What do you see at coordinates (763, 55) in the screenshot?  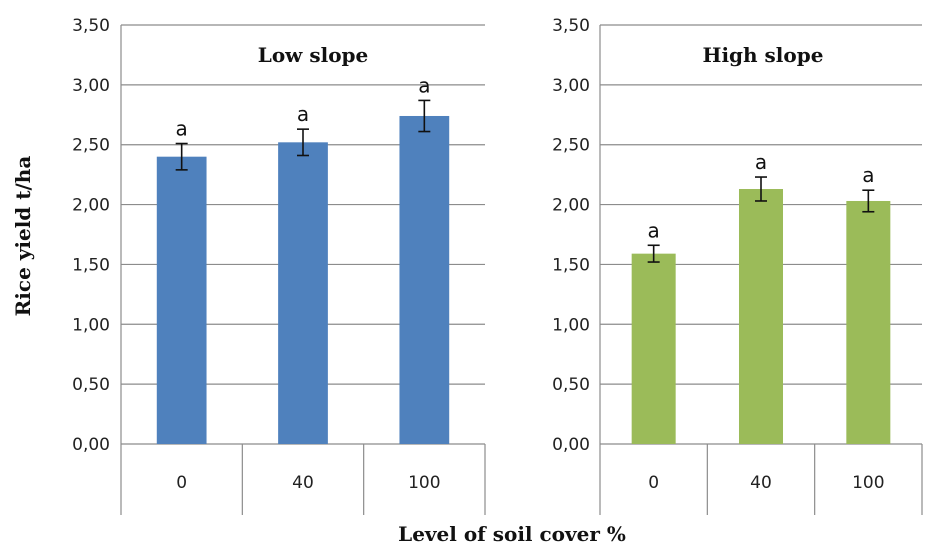 I see `panel-title: High slope` at bounding box center [763, 55].